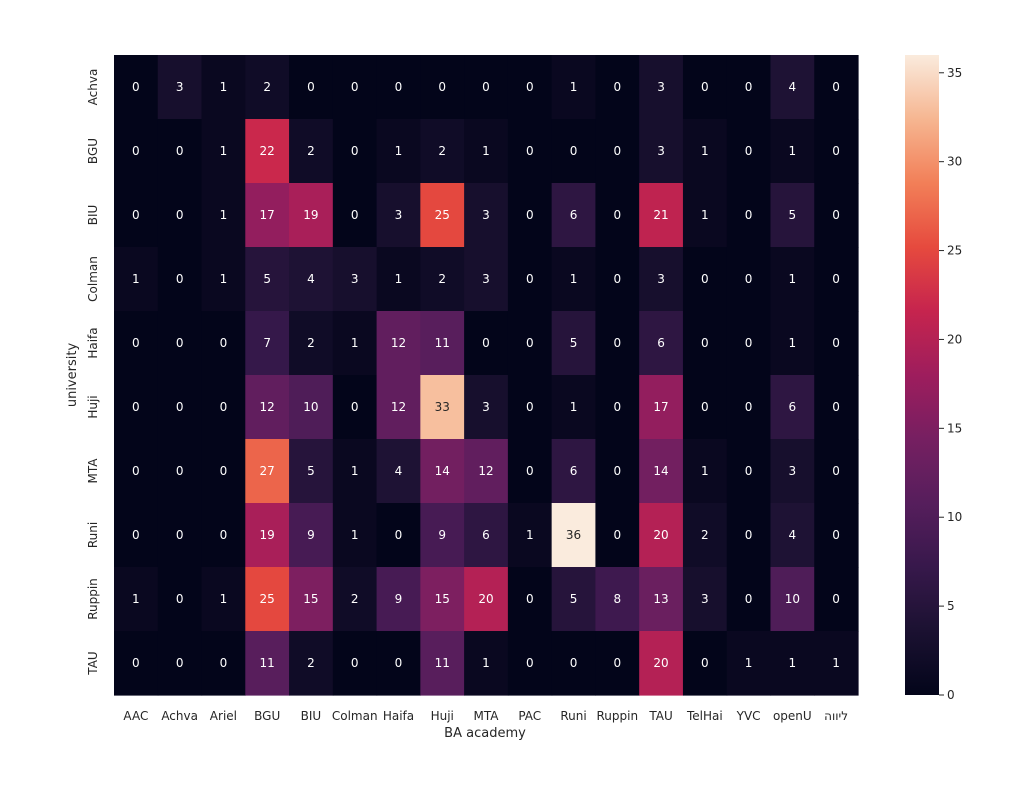 Image resolution: width=1024 pixels, height=806 pixels. I want to click on heatmap-cell-TAU-Ariel, so click(223, 663).